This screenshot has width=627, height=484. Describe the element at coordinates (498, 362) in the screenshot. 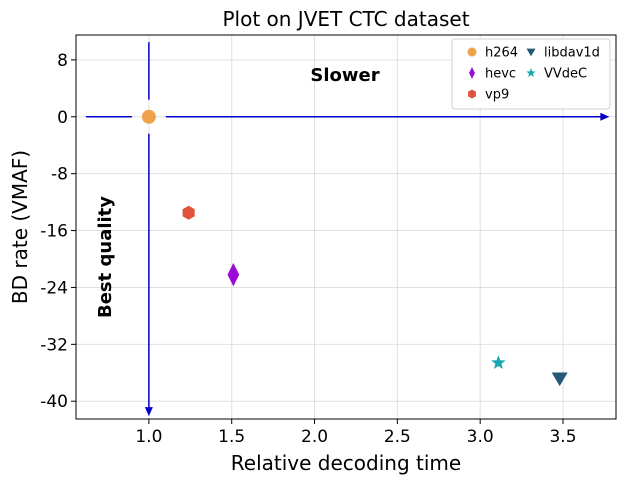

I see `marker-vvdec` at that location.